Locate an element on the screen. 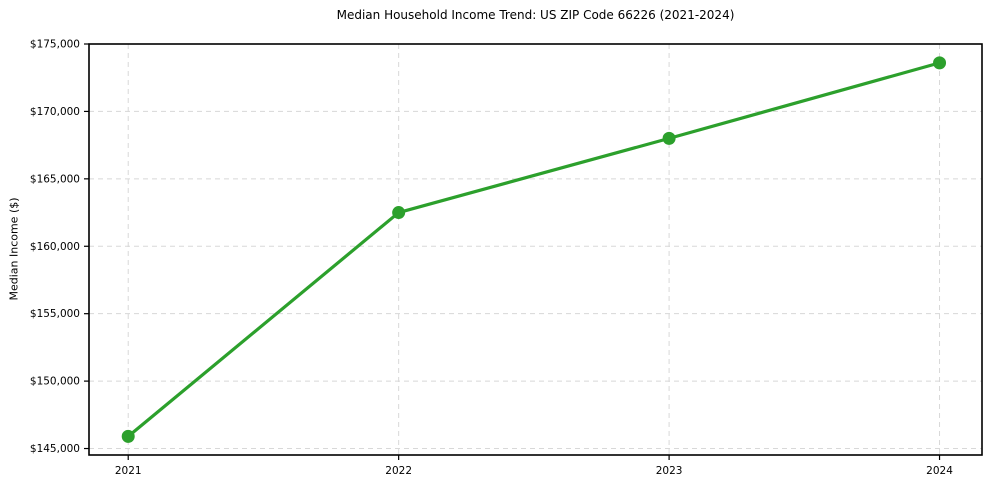 This screenshot has width=989, height=490. y-tick-label: $170,000 is located at coordinates (55, 112).